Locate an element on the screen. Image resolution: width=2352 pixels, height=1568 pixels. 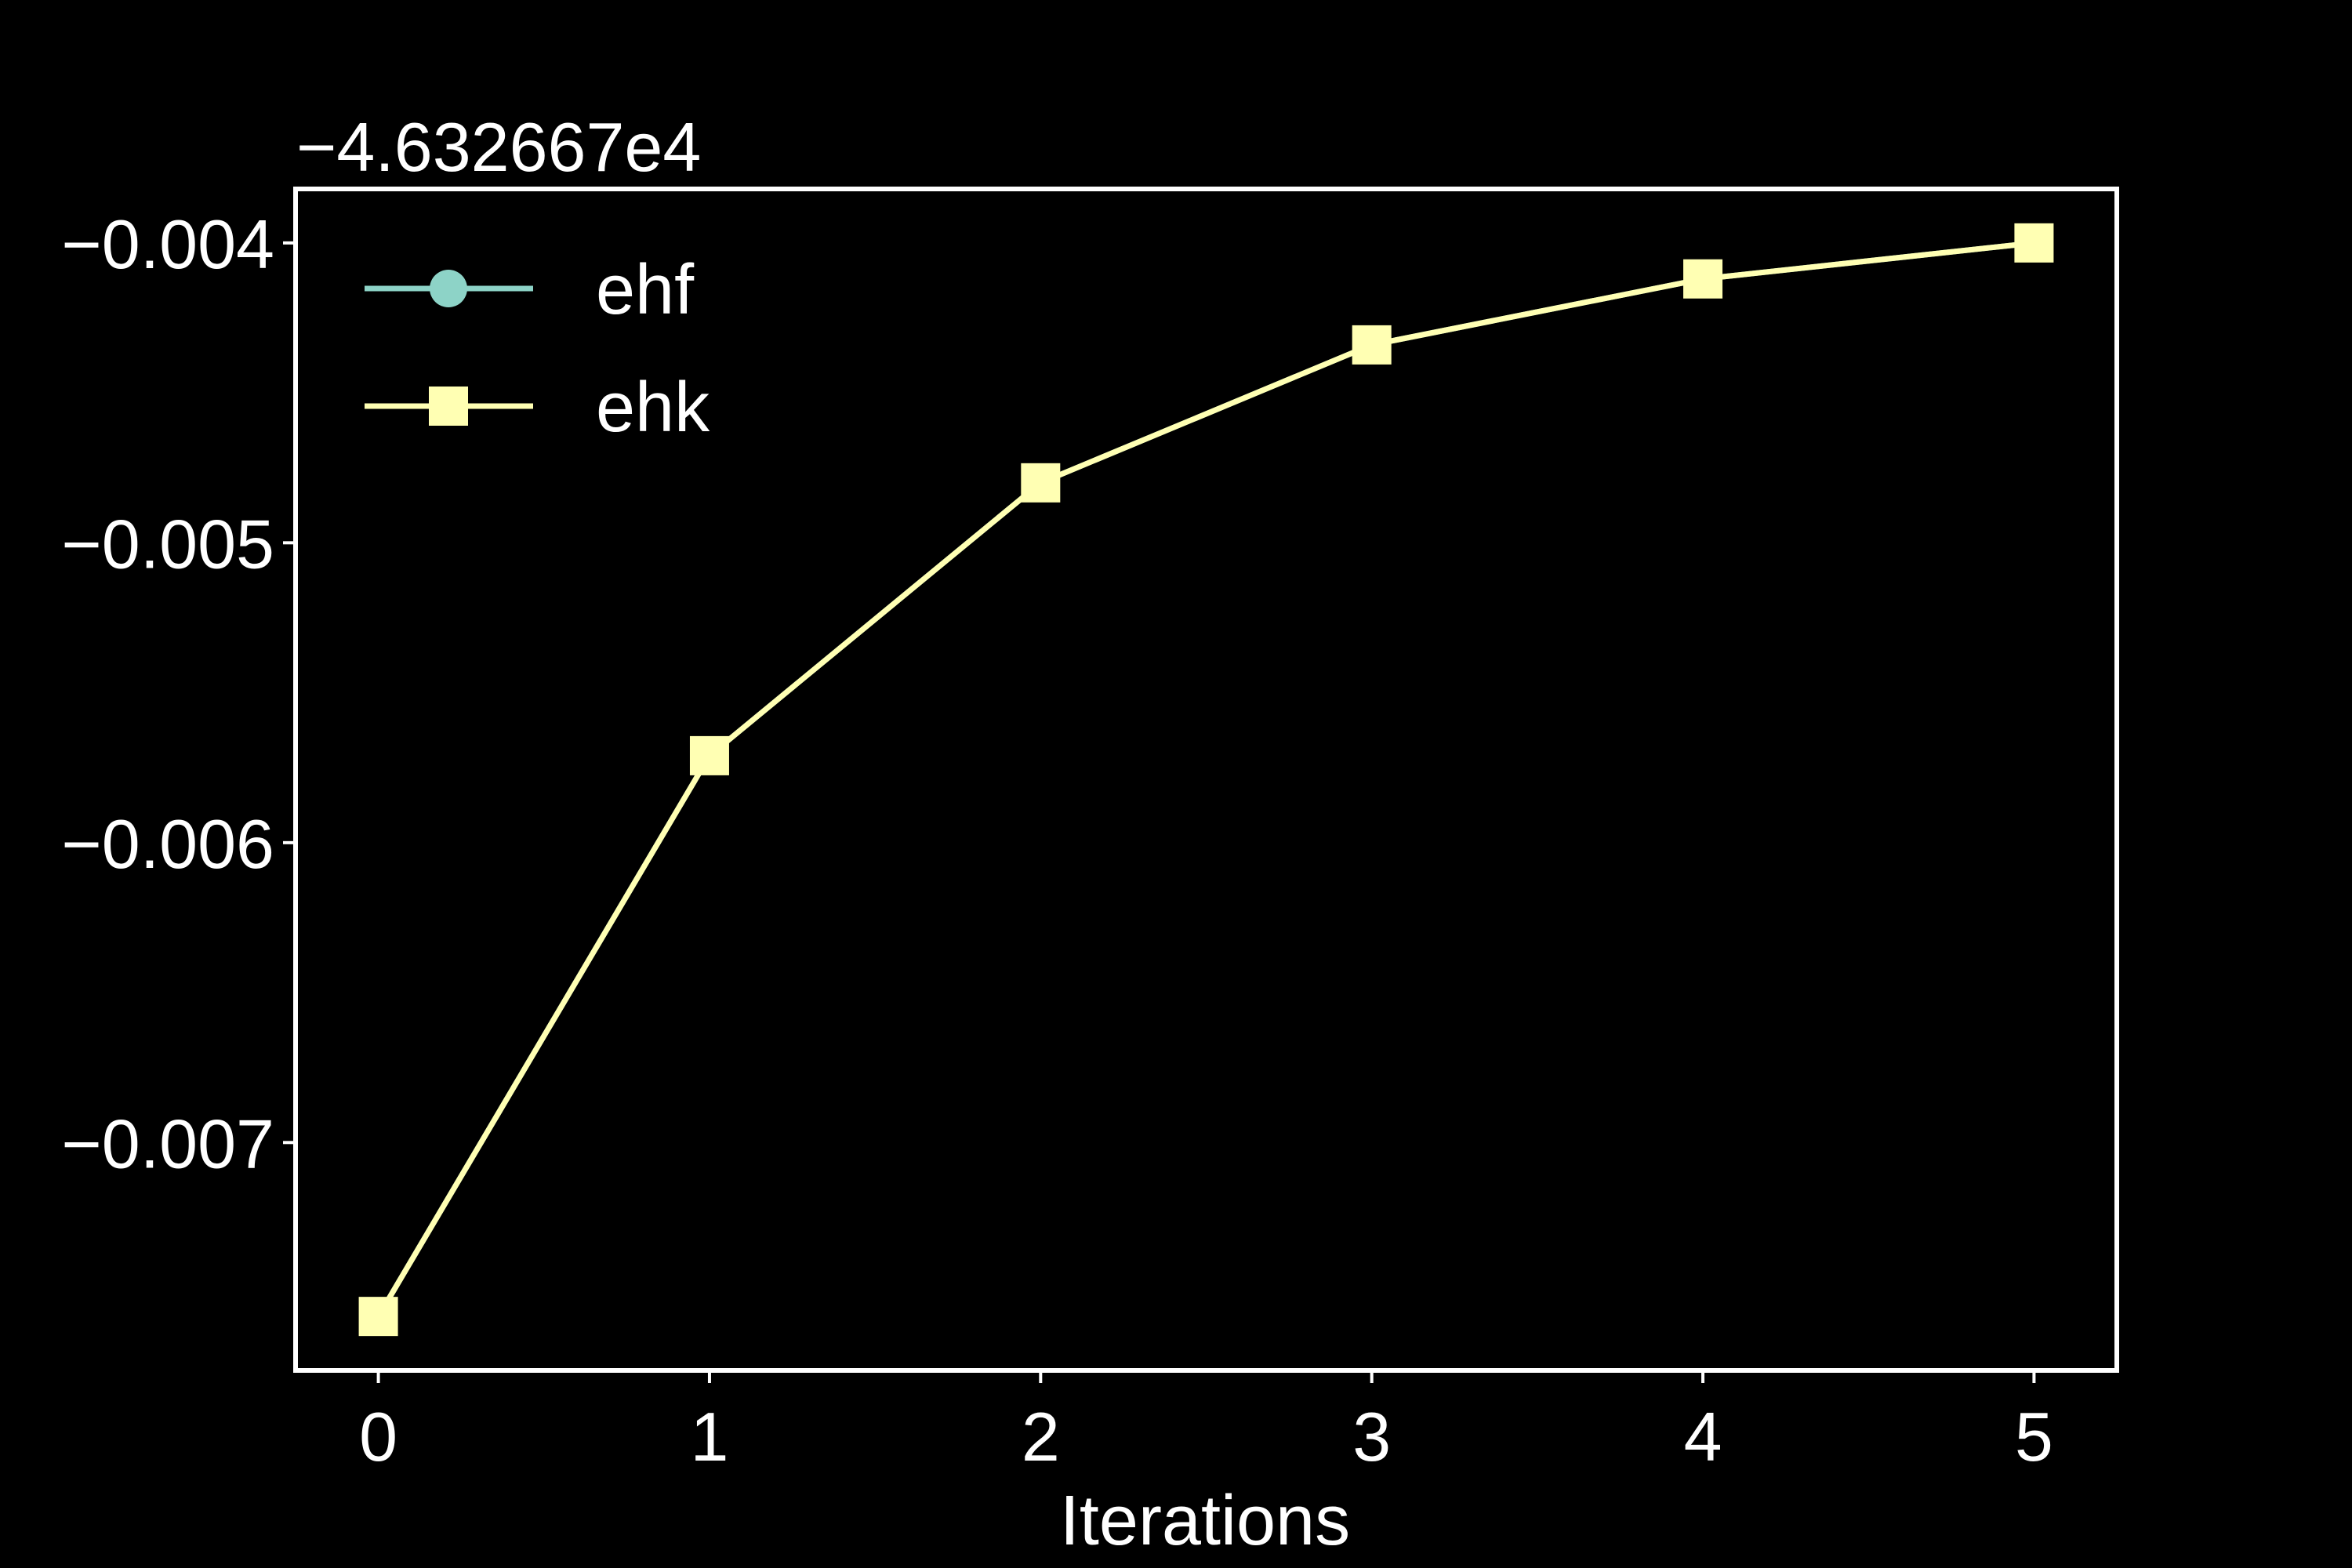
x-axis-label: Iterations is located at coordinates (1205, 1521).